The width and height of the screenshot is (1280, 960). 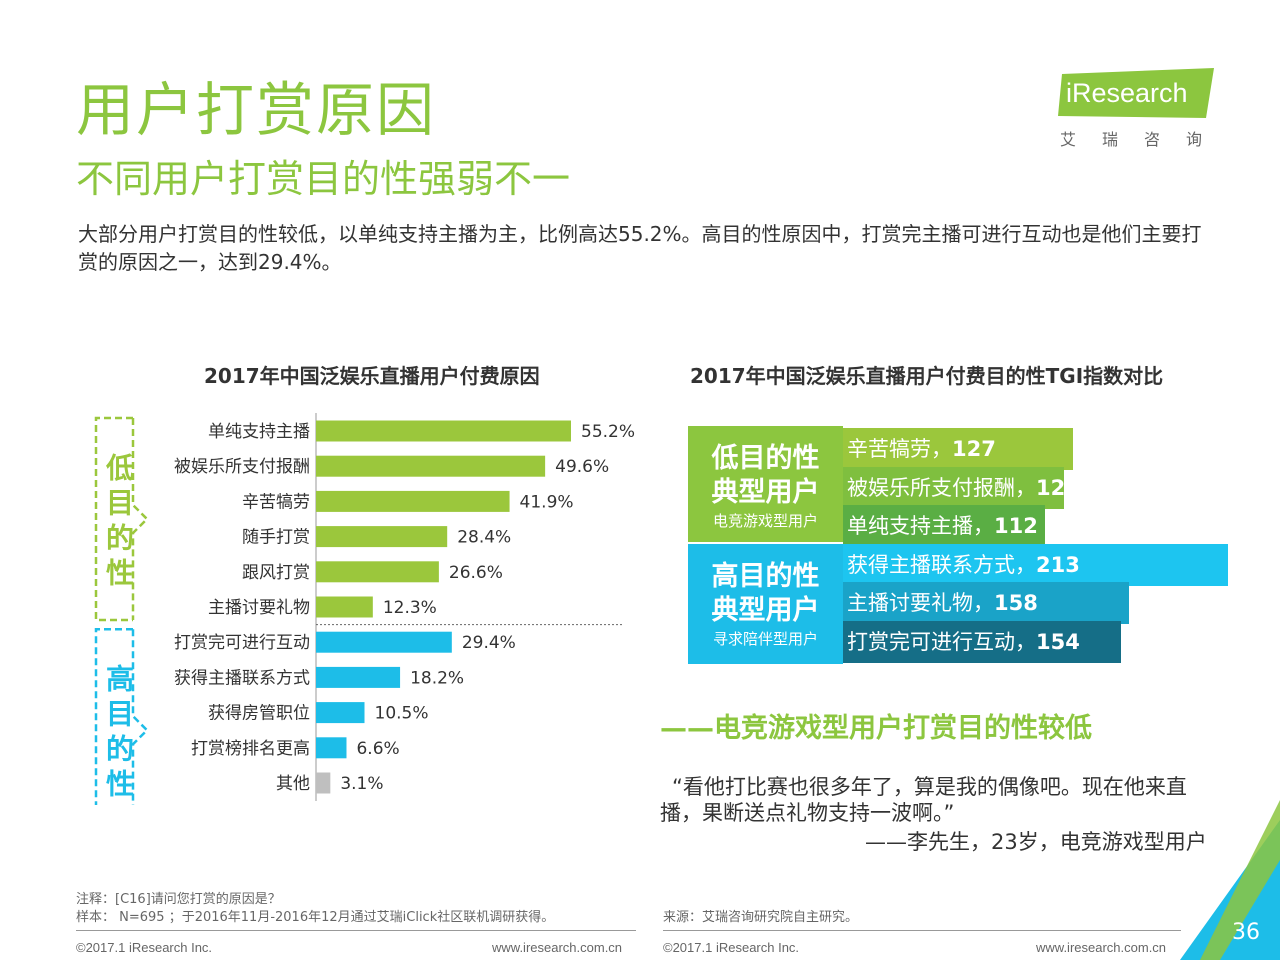 What do you see at coordinates (547, 502) in the screenshot?
I see `value-label-2: 41.9%` at bounding box center [547, 502].